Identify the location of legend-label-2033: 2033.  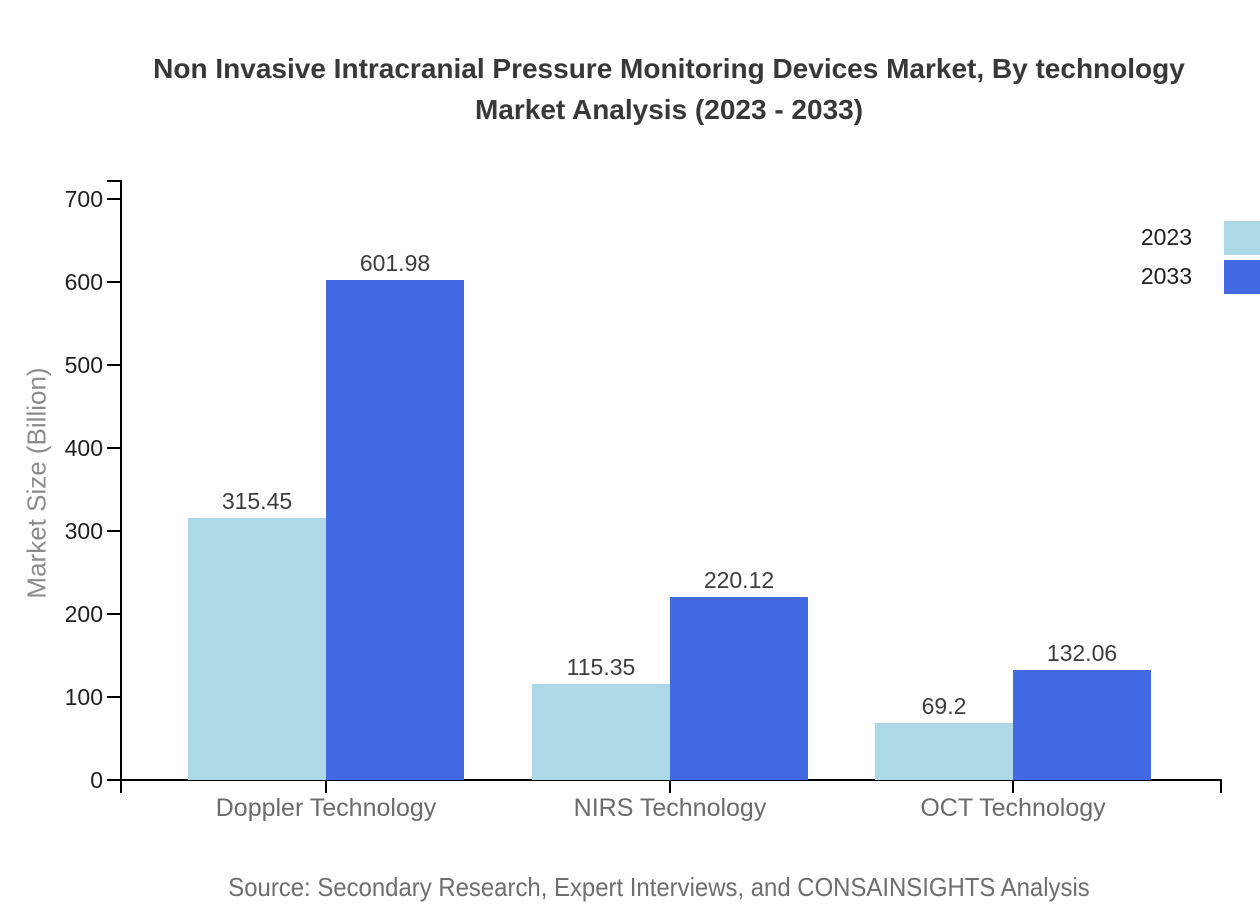
(1166, 276).